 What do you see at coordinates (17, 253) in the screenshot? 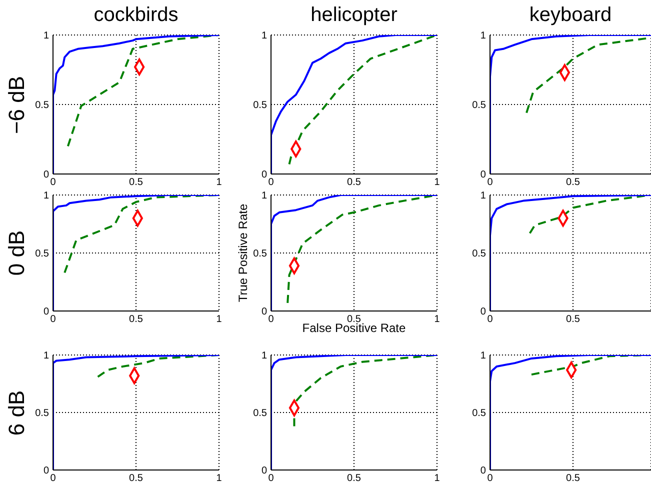
I see `y-axis-title: 0 dB` at bounding box center [17, 253].